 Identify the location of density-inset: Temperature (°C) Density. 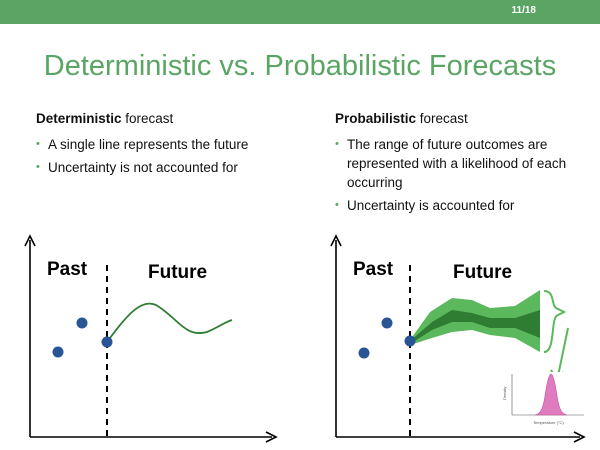
(544, 398).